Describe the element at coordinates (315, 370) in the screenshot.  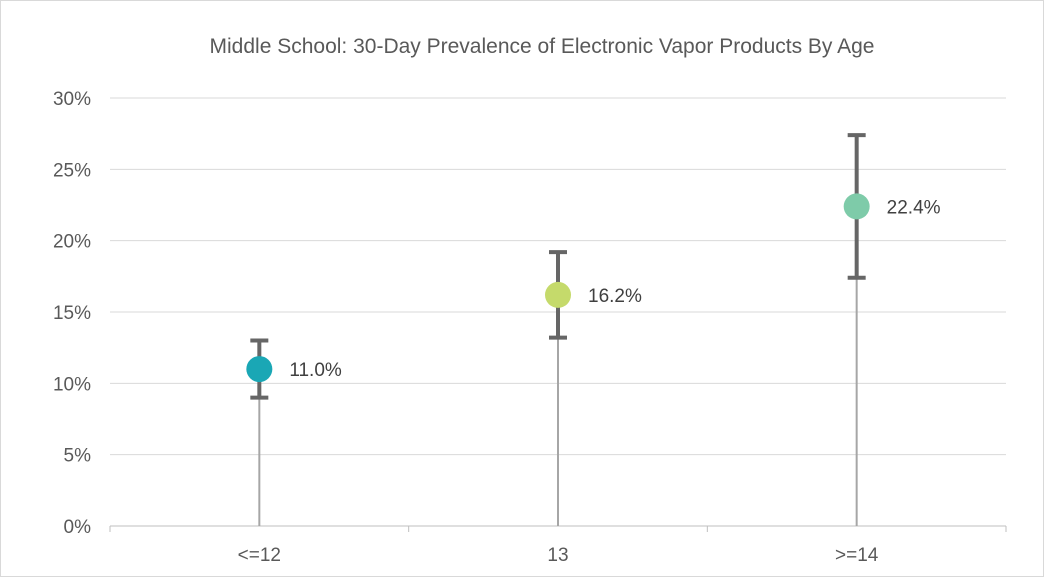
I see `data-label: 11.0%` at that location.